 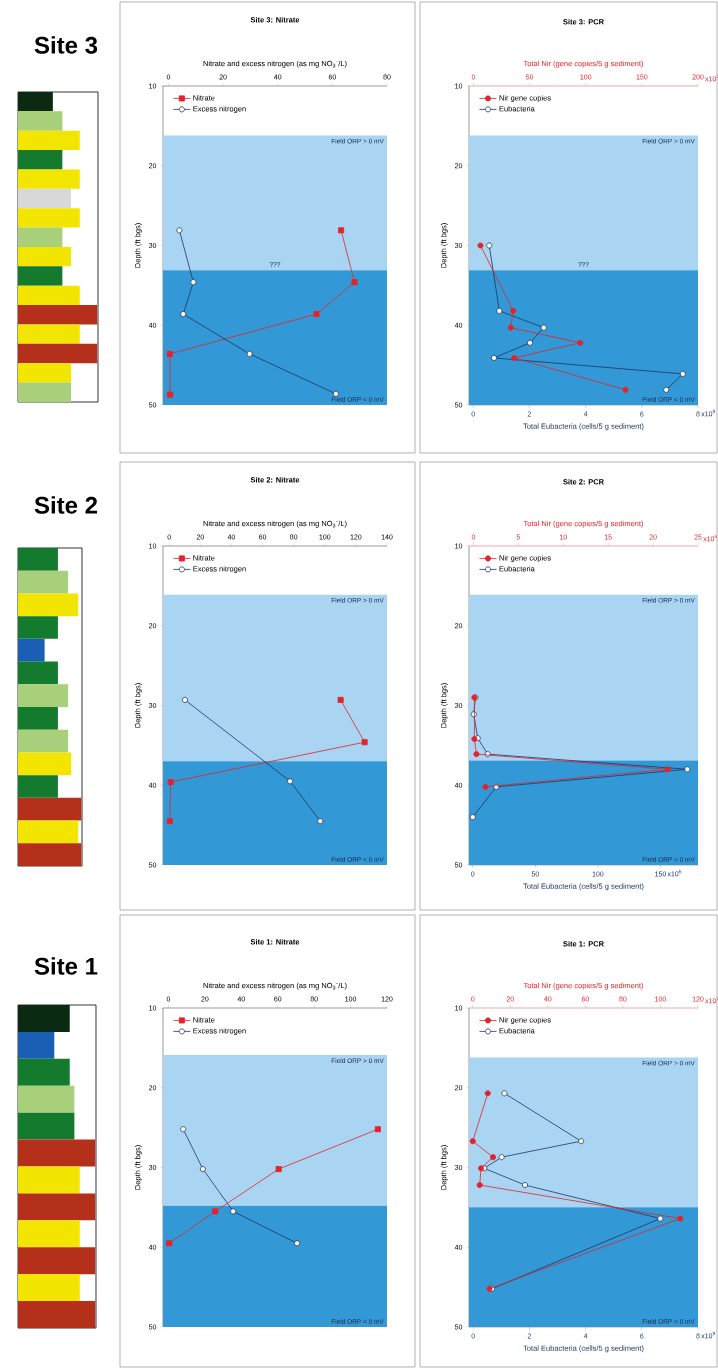 What do you see at coordinates (66, 45) in the screenshot?
I see `chart-title: Site 3` at bounding box center [66, 45].